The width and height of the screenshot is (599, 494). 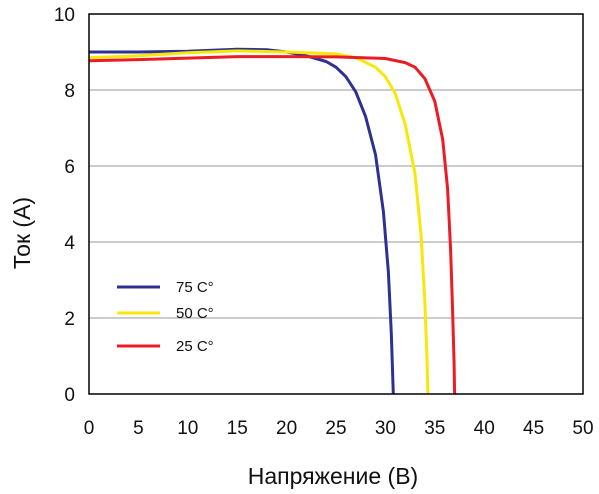 I want to click on legend: 75 C° 50 C° 25 C°, so click(x=165, y=317).